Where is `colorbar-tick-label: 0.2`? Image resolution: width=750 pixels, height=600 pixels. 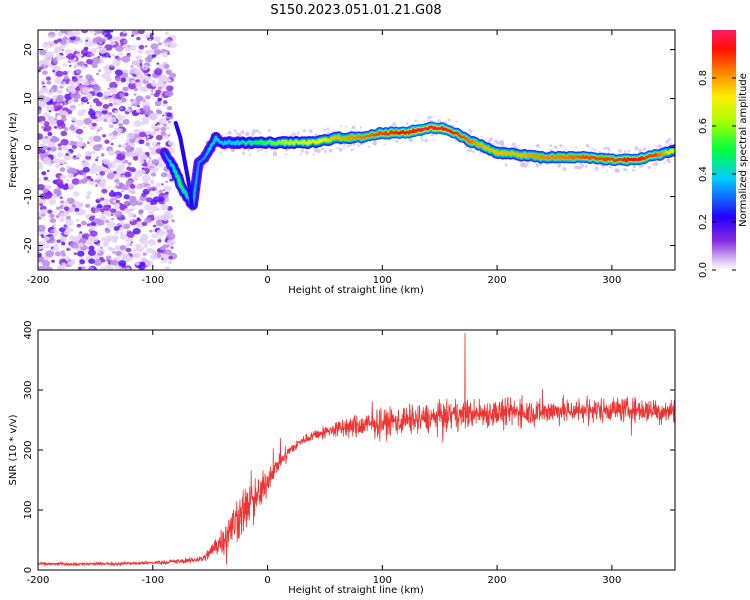
colorbar-tick-label: 0.2 is located at coordinates (703, 222).